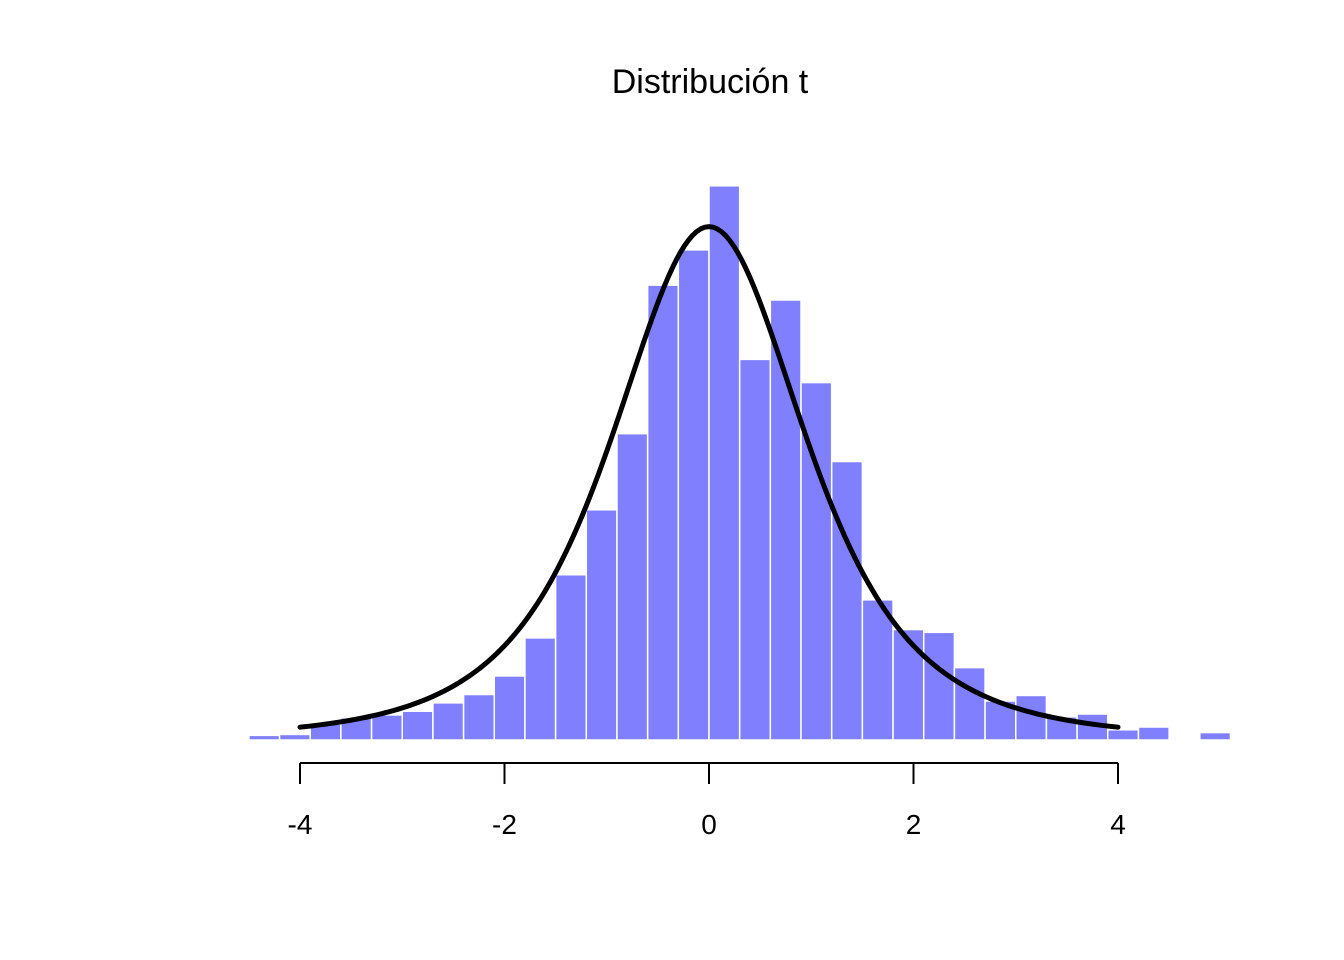 This screenshot has width=1344, height=960. What do you see at coordinates (709, 824) in the screenshot?
I see `x-tick-label: 0` at bounding box center [709, 824].